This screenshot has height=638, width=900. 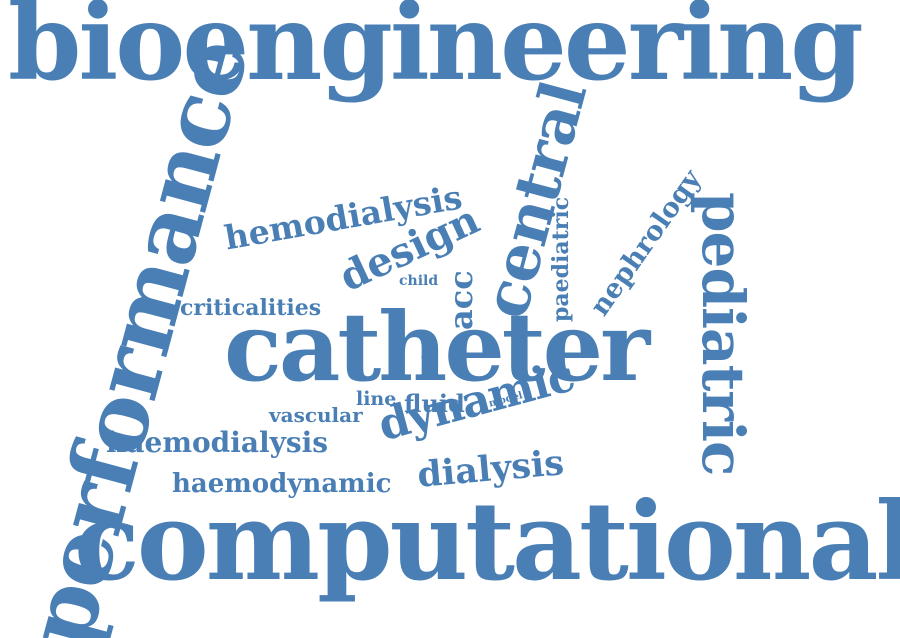 What do you see at coordinates (282, 484) in the screenshot?
I see `word-haemodynamic: haemodynamic` at bounding box center [282, 484].